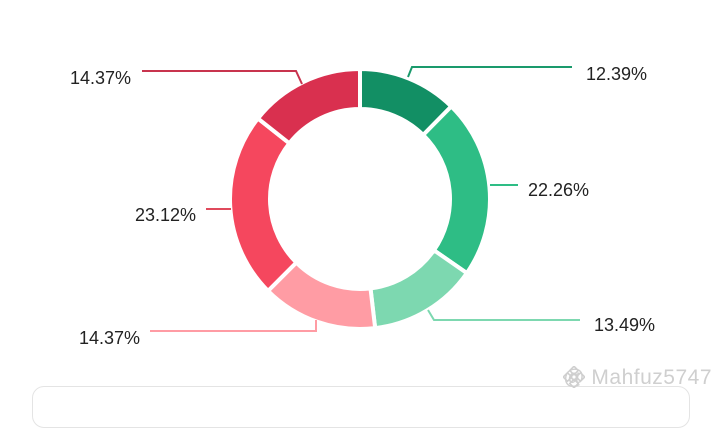 This screenshot has width=720, height=428. I want to click on watermark-text: @ Mahfuz5747, so click(637, 377).